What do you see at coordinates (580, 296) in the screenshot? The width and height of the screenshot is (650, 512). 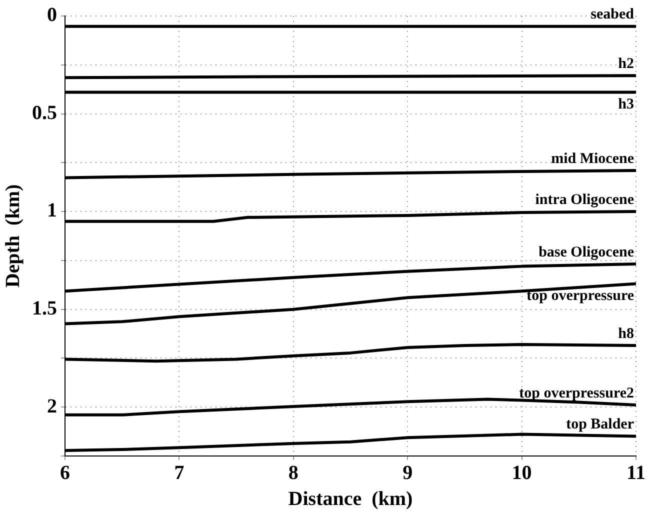 I see `series-label: top overpressure` at bounding box center [580, 296].